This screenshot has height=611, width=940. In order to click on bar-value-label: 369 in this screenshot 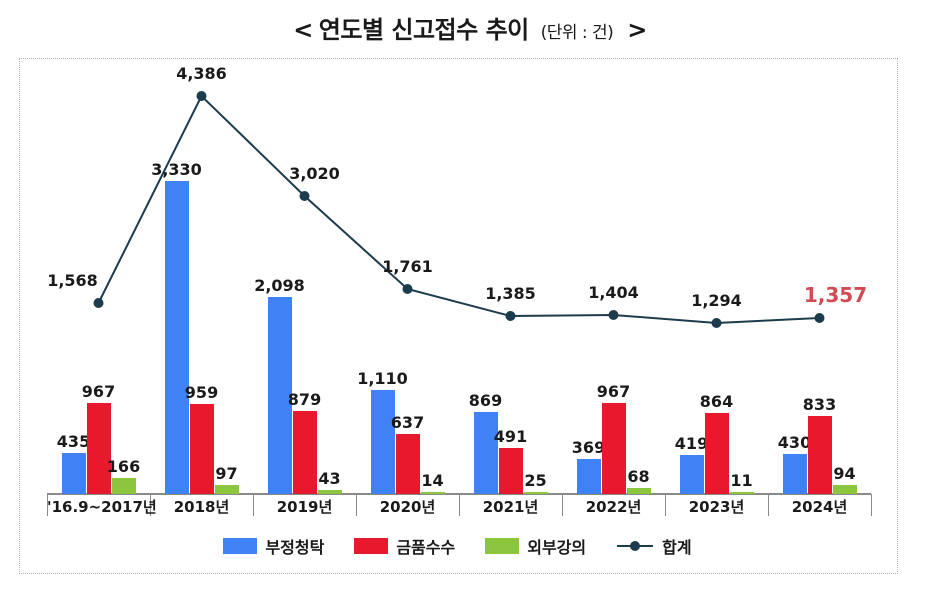, I will do `click(588, 447)`.